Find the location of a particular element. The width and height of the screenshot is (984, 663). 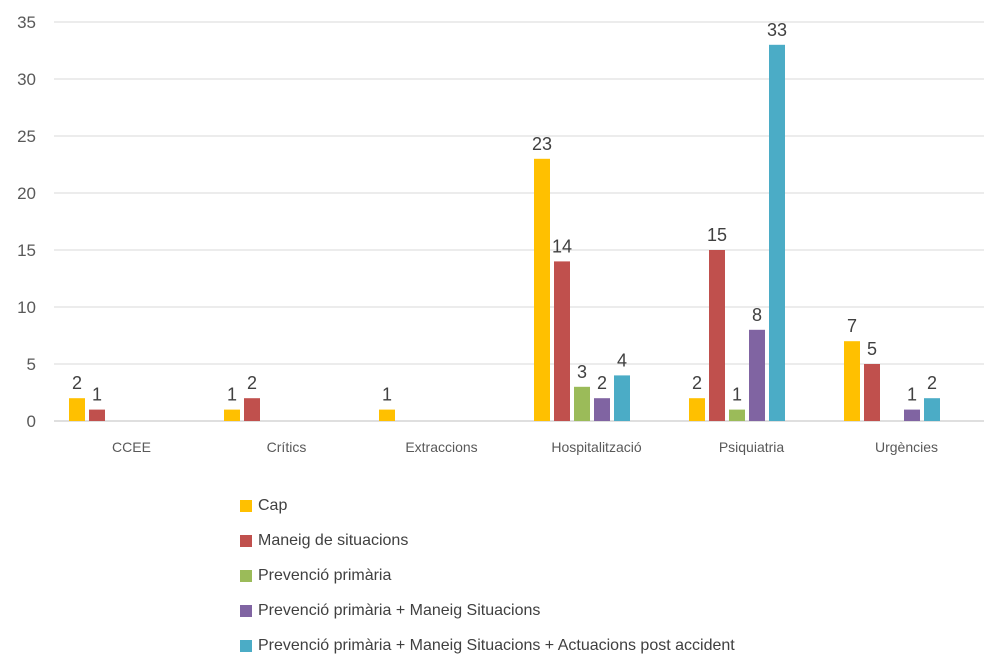

data-label: 15 is located at coordinates (717, 235).